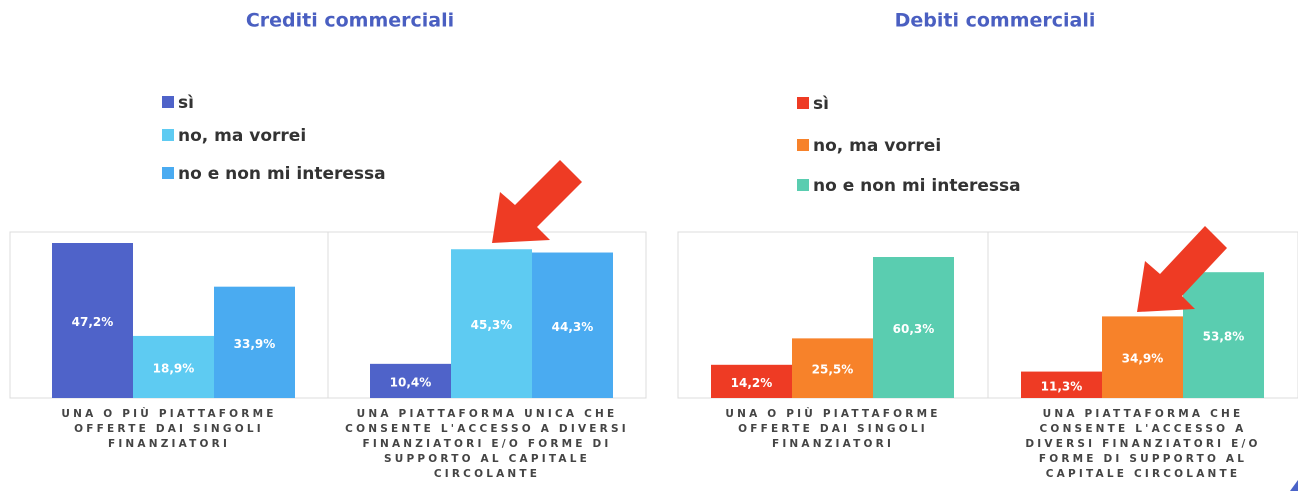 The image size is (1298, 491). I want to click on data-label: 11,3%, so click(1062, 386).